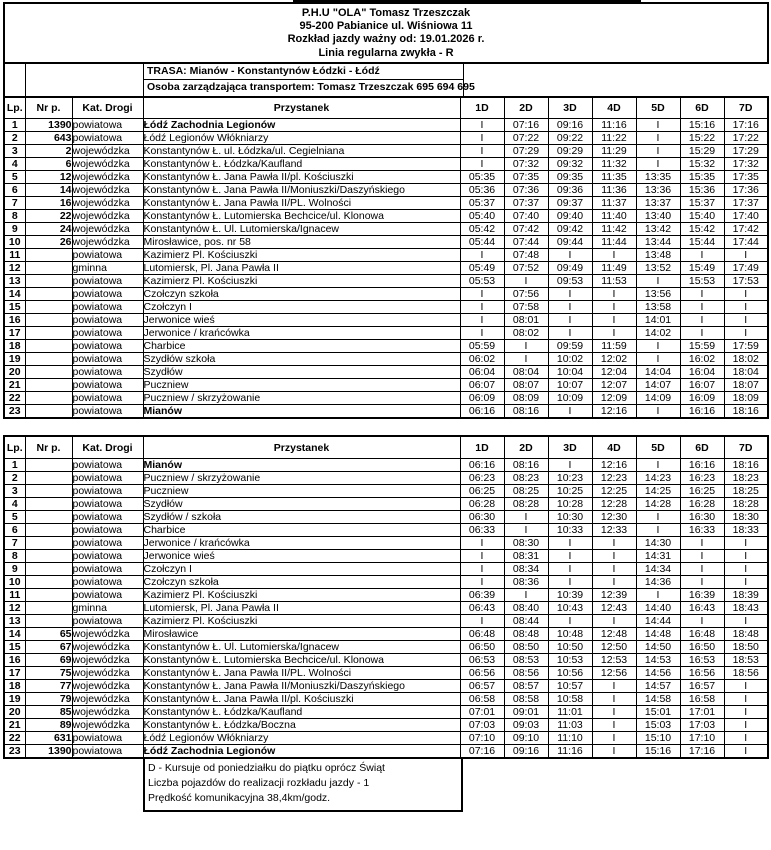 The height and width of the screenshot is (850, 771). What do you see at coordinates (614, 477) in the screenshot?
I see `time-cell: 12:23` at bounding box center [614, 477].